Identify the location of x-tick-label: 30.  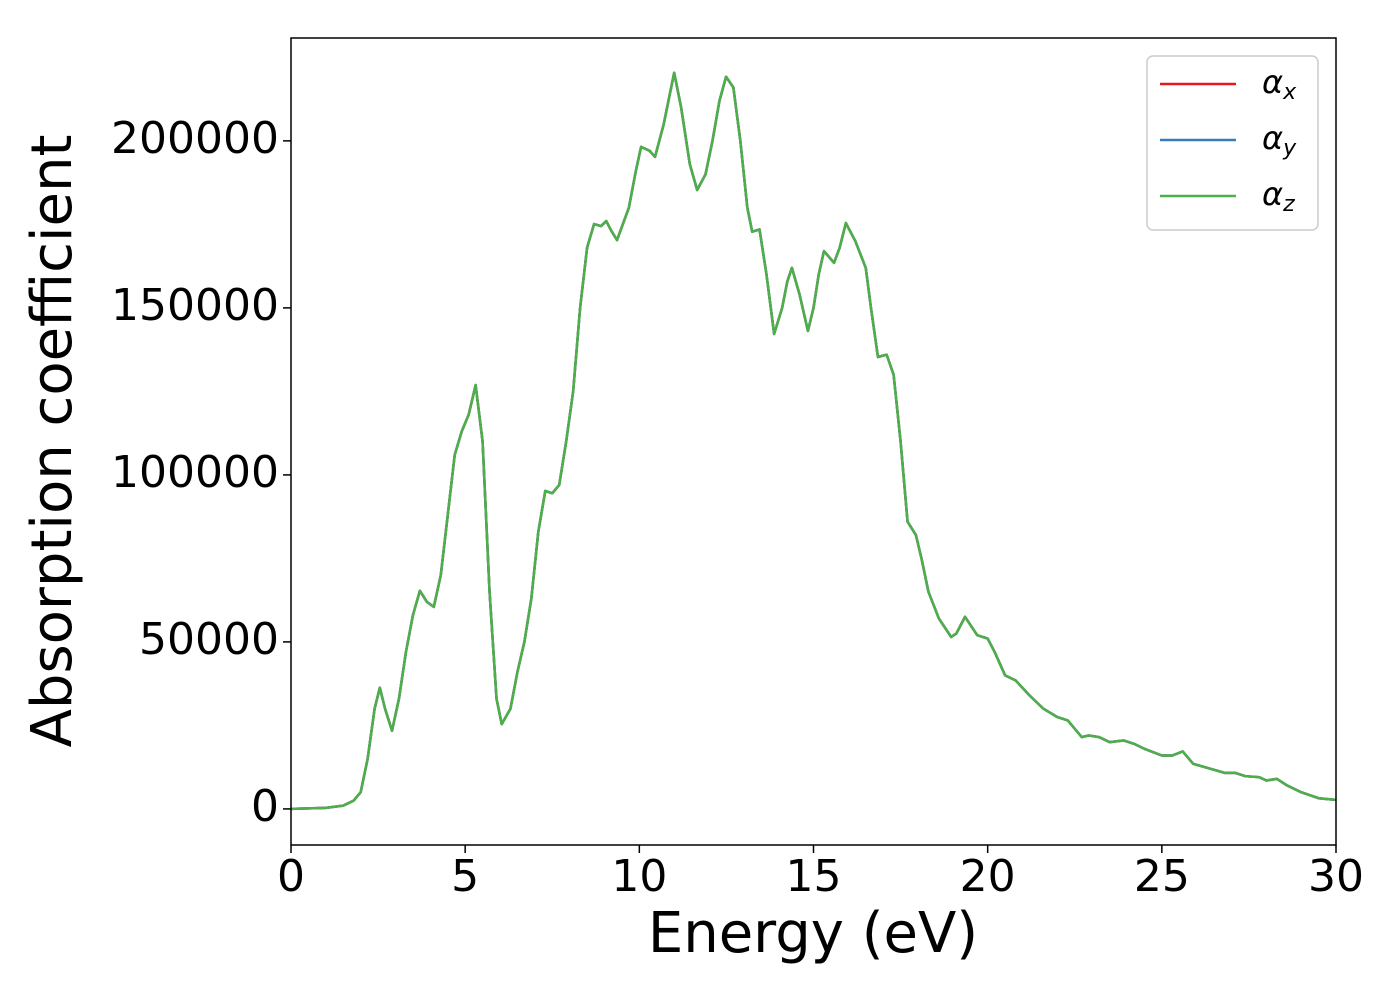
(1336, 876).